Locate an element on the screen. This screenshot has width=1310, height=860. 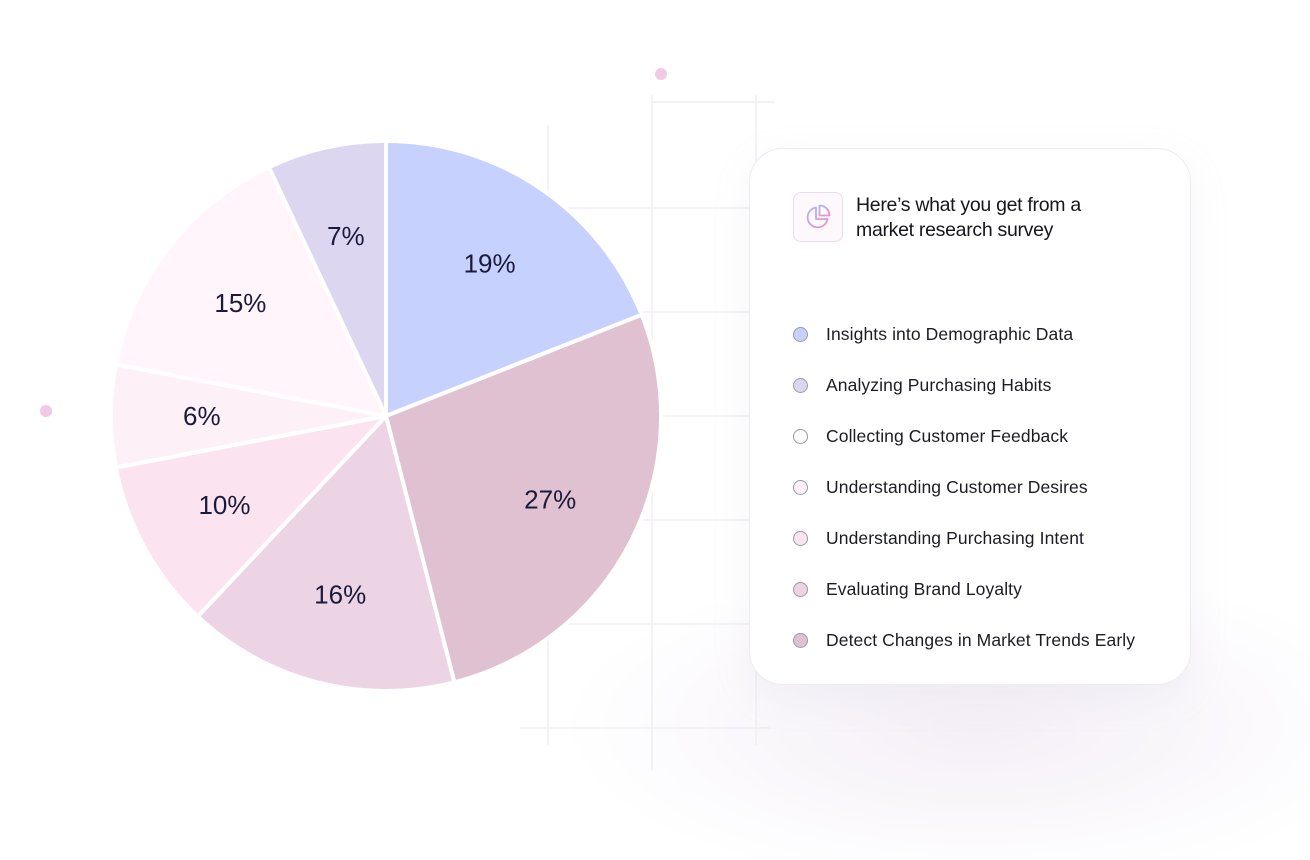
legend-label: Analyzing Purchasing Habits is located at coordinates (939, 385).